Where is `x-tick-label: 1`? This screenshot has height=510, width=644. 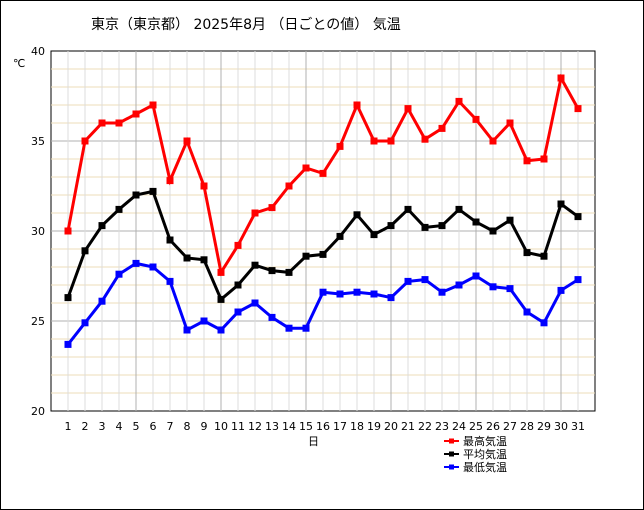 x-tick-label: 1 is located at coordinates (68, 426).